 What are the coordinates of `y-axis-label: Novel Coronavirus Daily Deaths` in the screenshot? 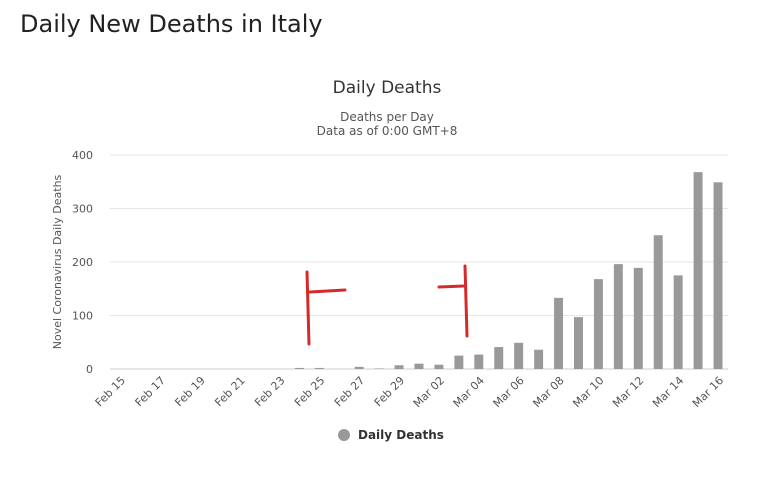 It's located at (57, 261).